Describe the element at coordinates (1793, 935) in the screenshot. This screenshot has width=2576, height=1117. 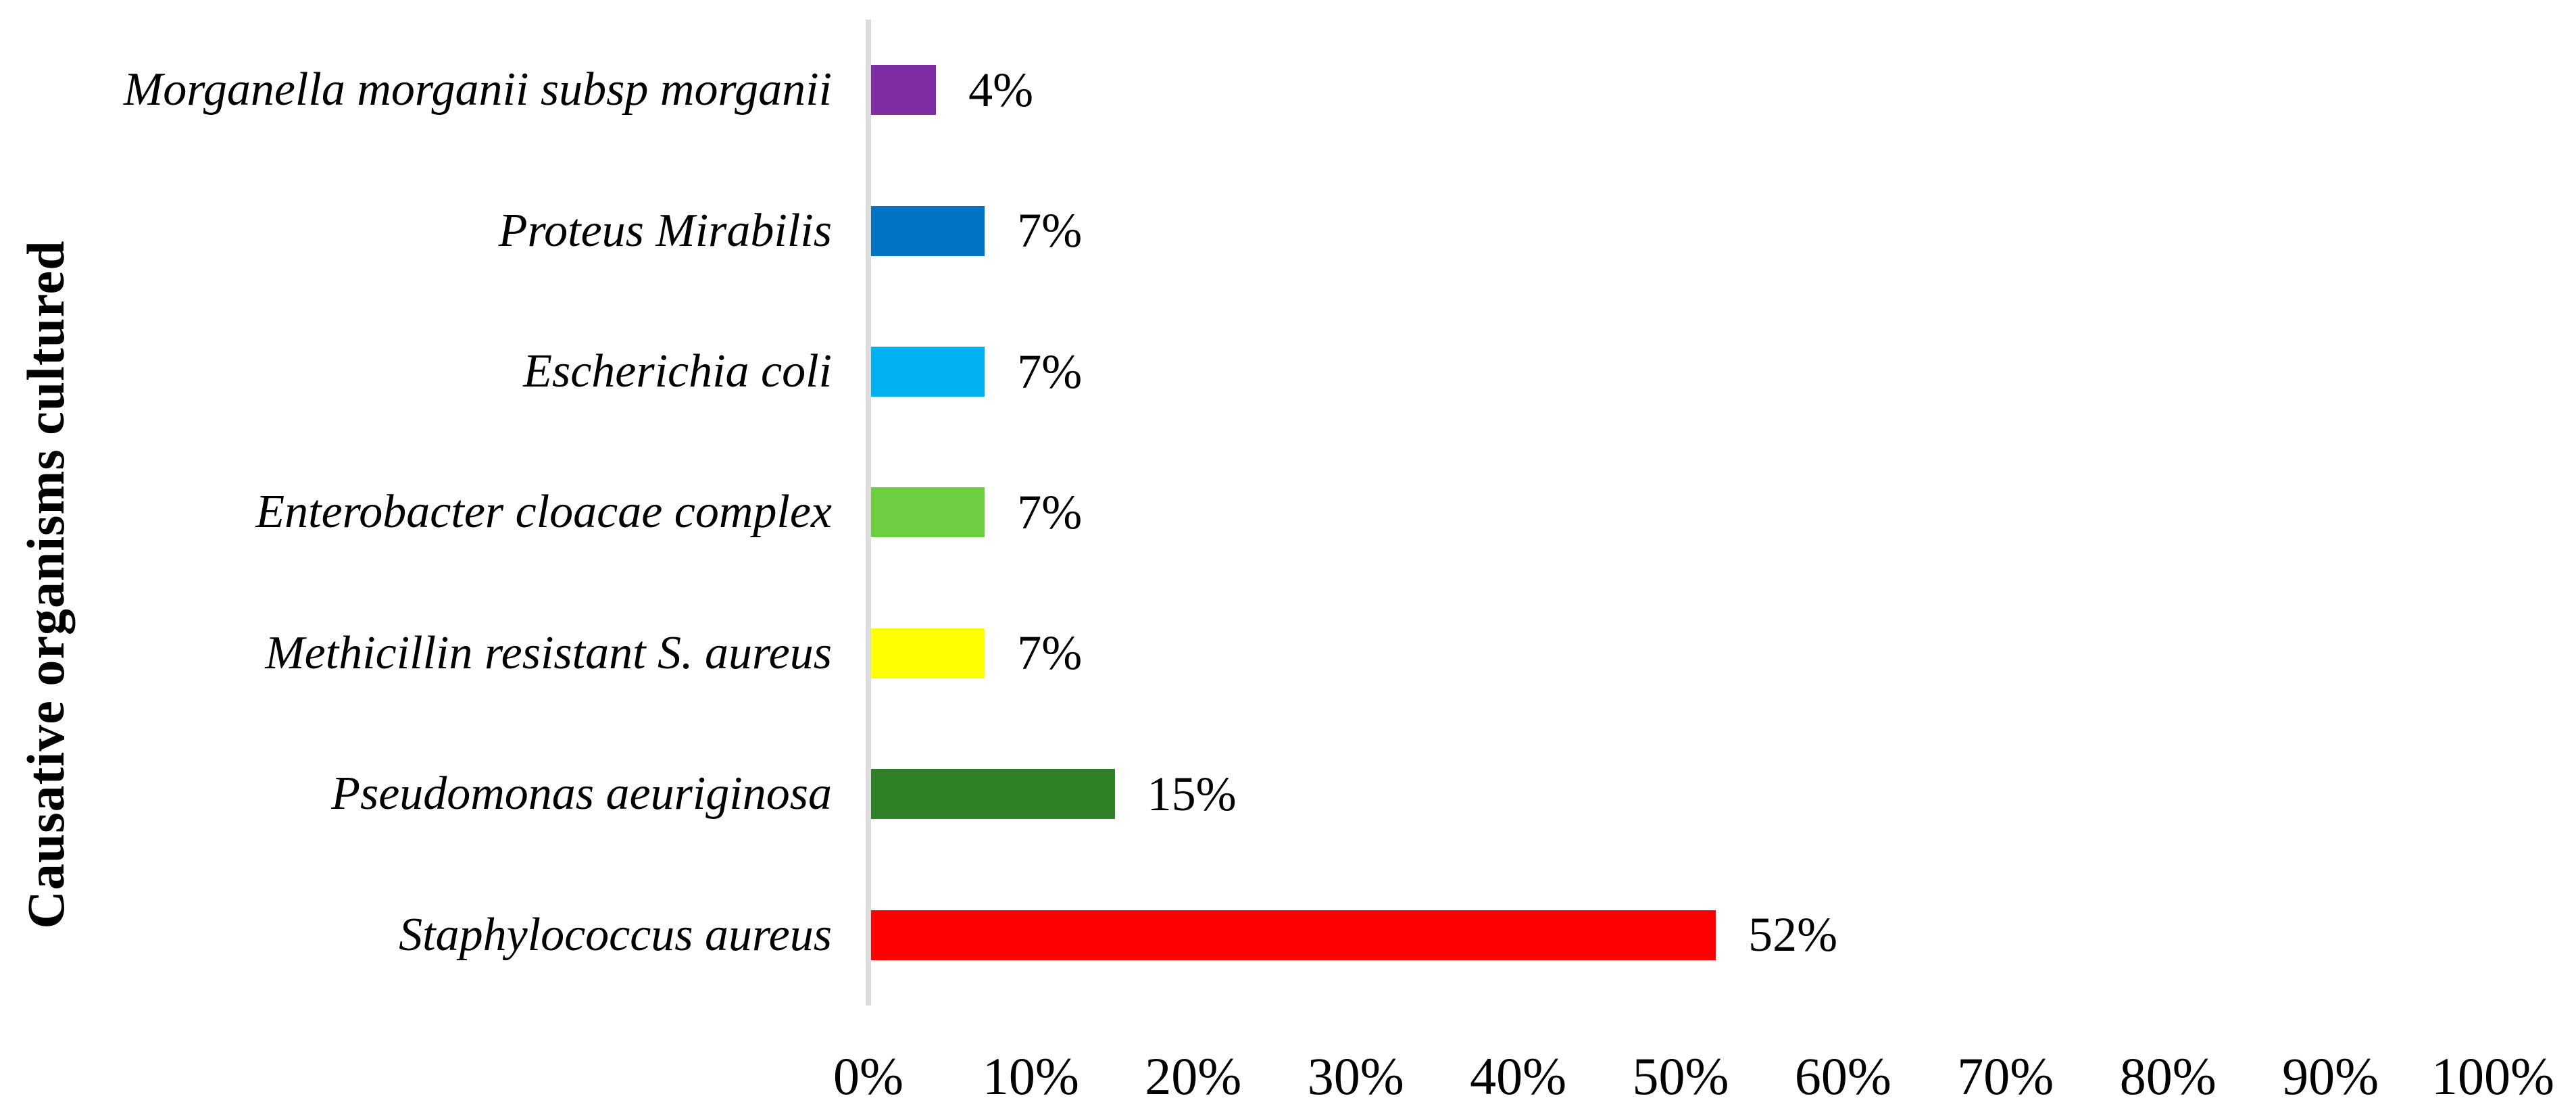
I see `value-label: 52%` at that location.